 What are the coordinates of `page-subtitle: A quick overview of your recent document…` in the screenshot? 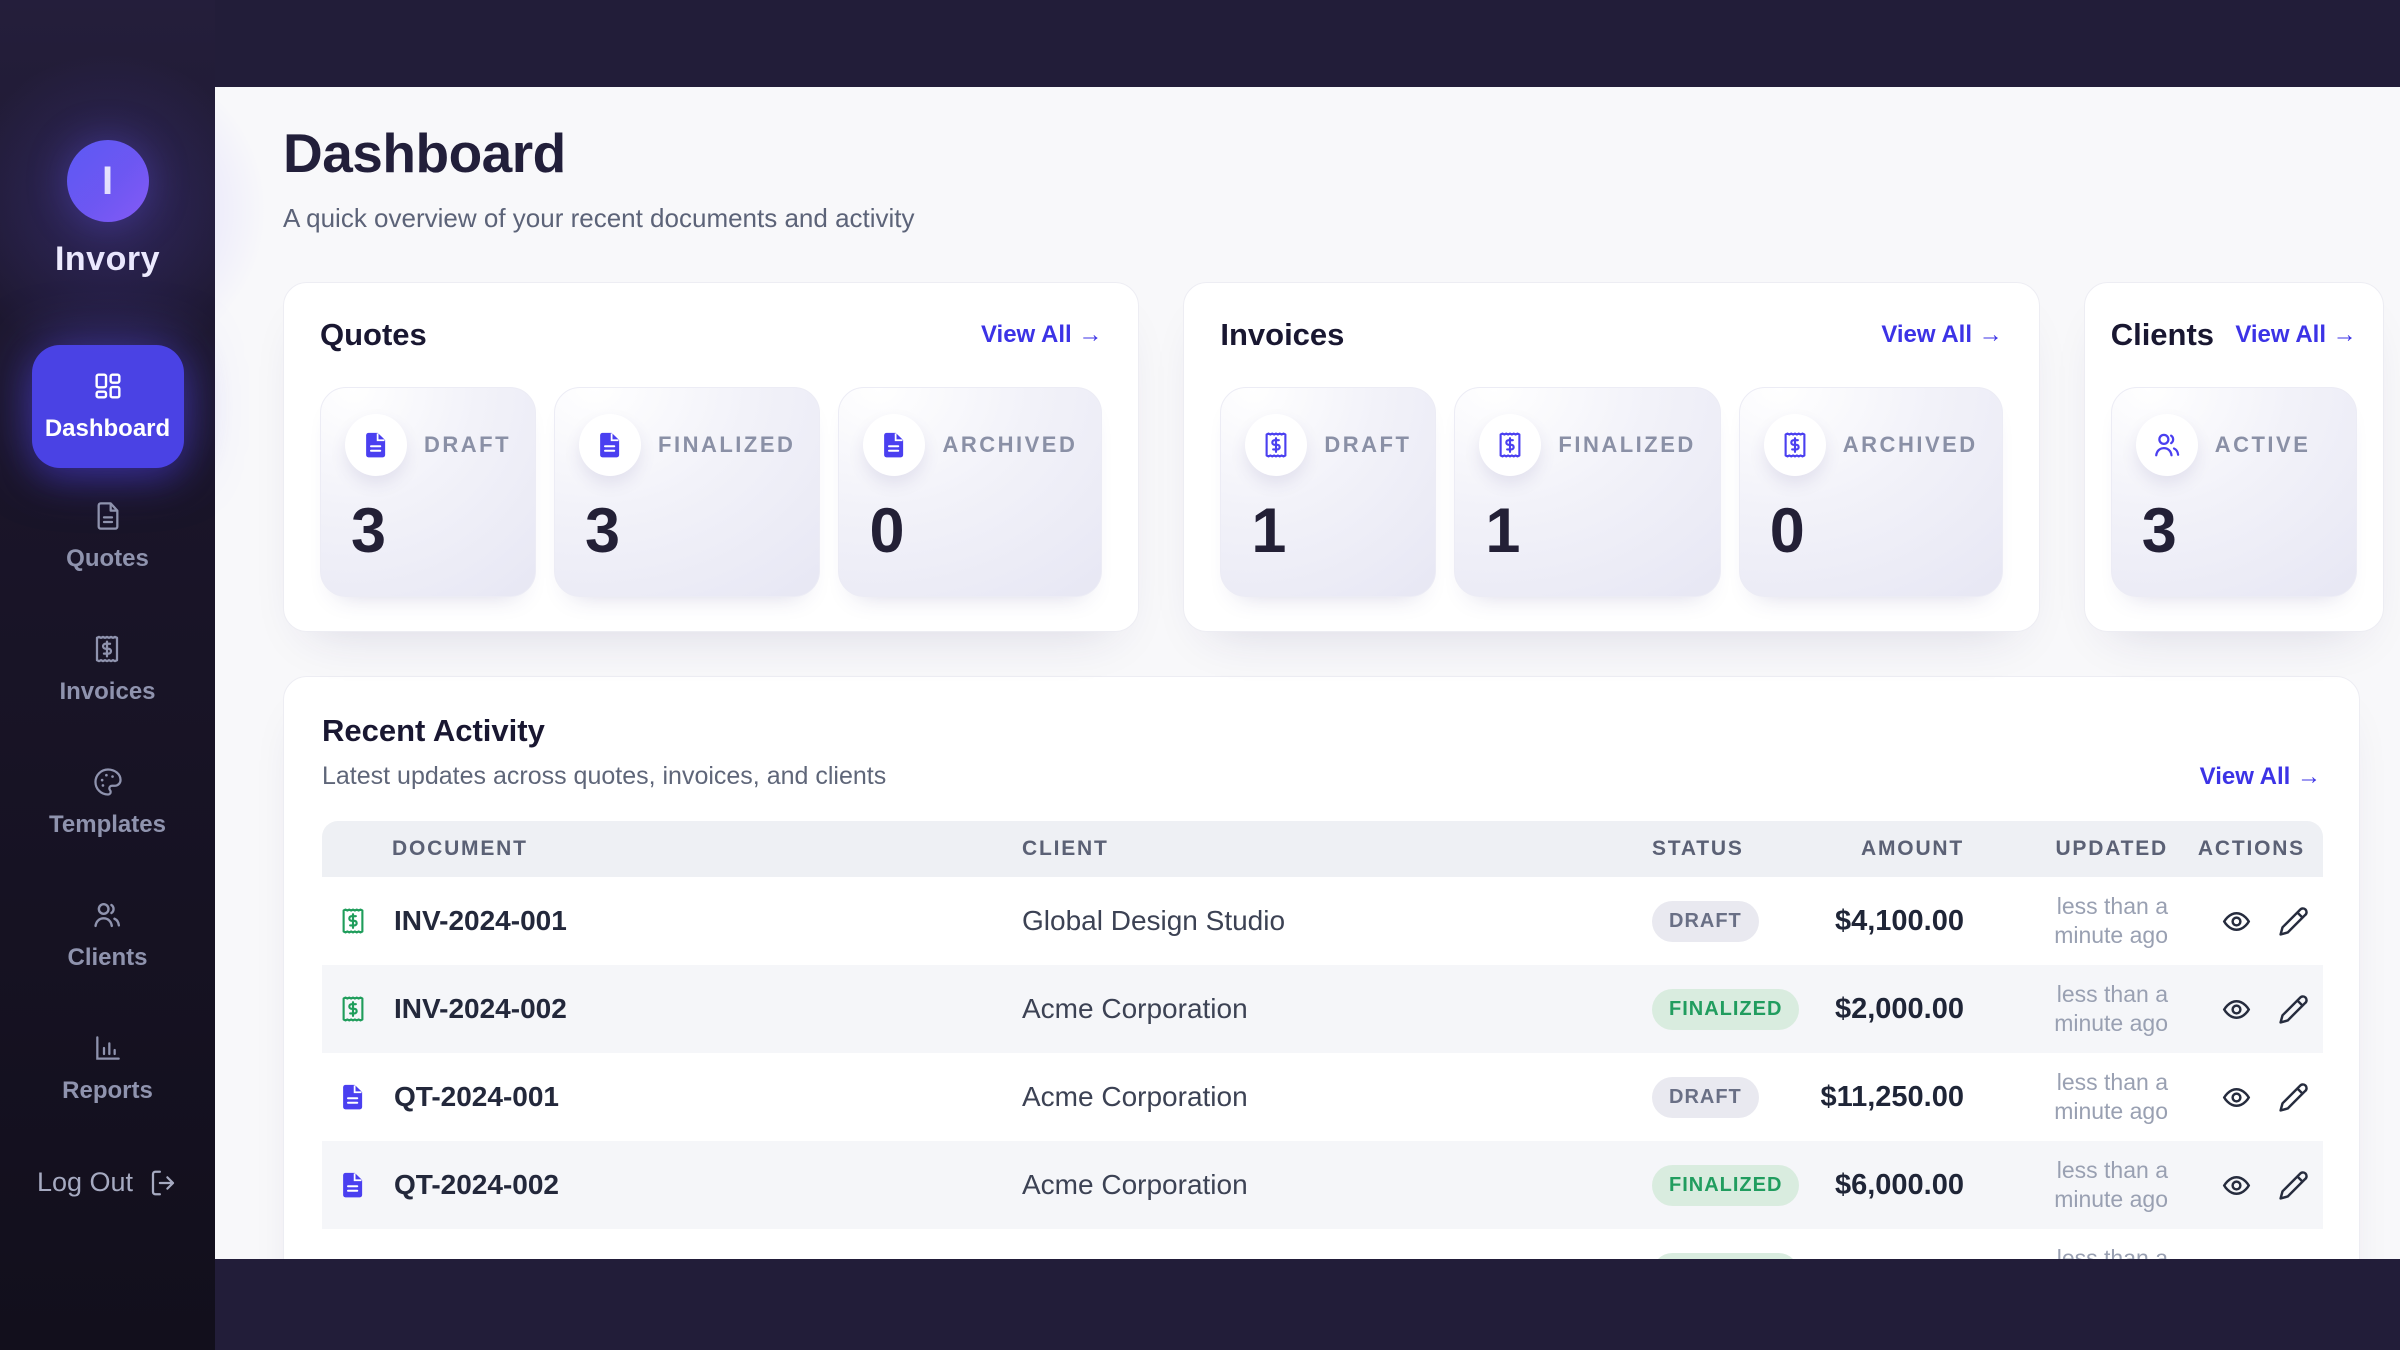 It's located at (599, 218).